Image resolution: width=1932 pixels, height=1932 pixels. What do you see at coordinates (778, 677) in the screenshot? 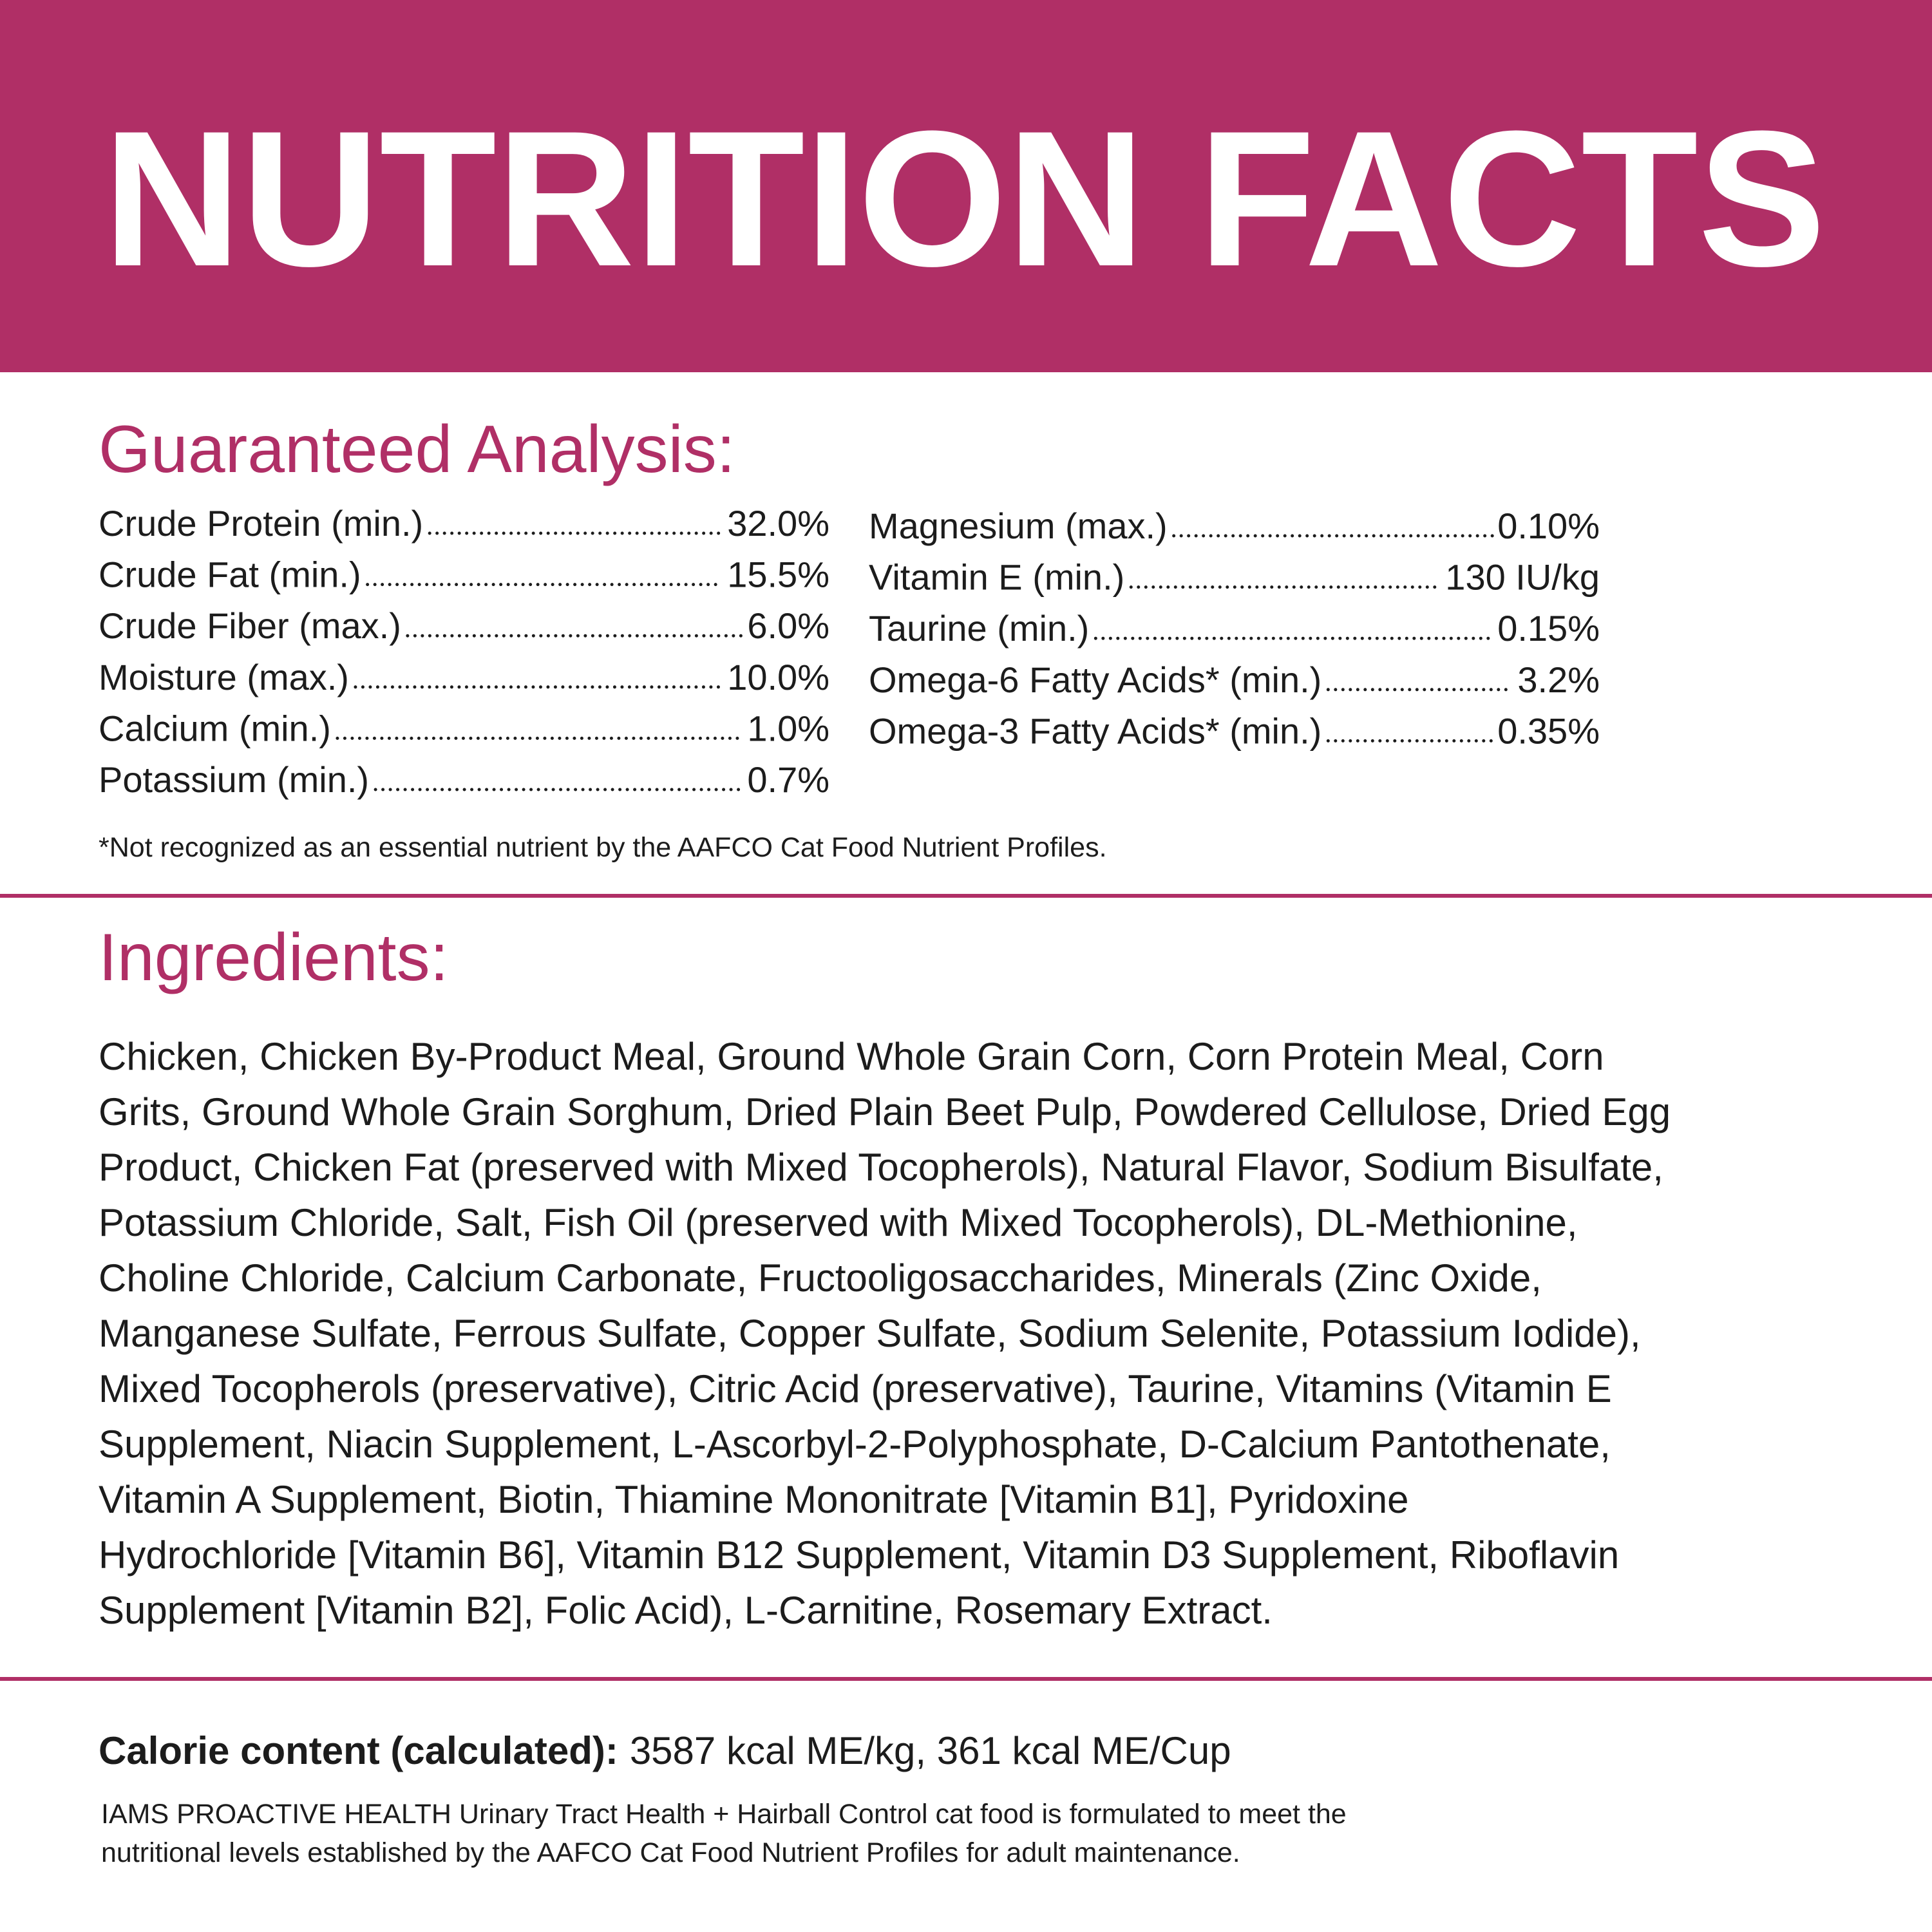
I see `nutrient-value: 10.0%` at bounding box center [778, 677].